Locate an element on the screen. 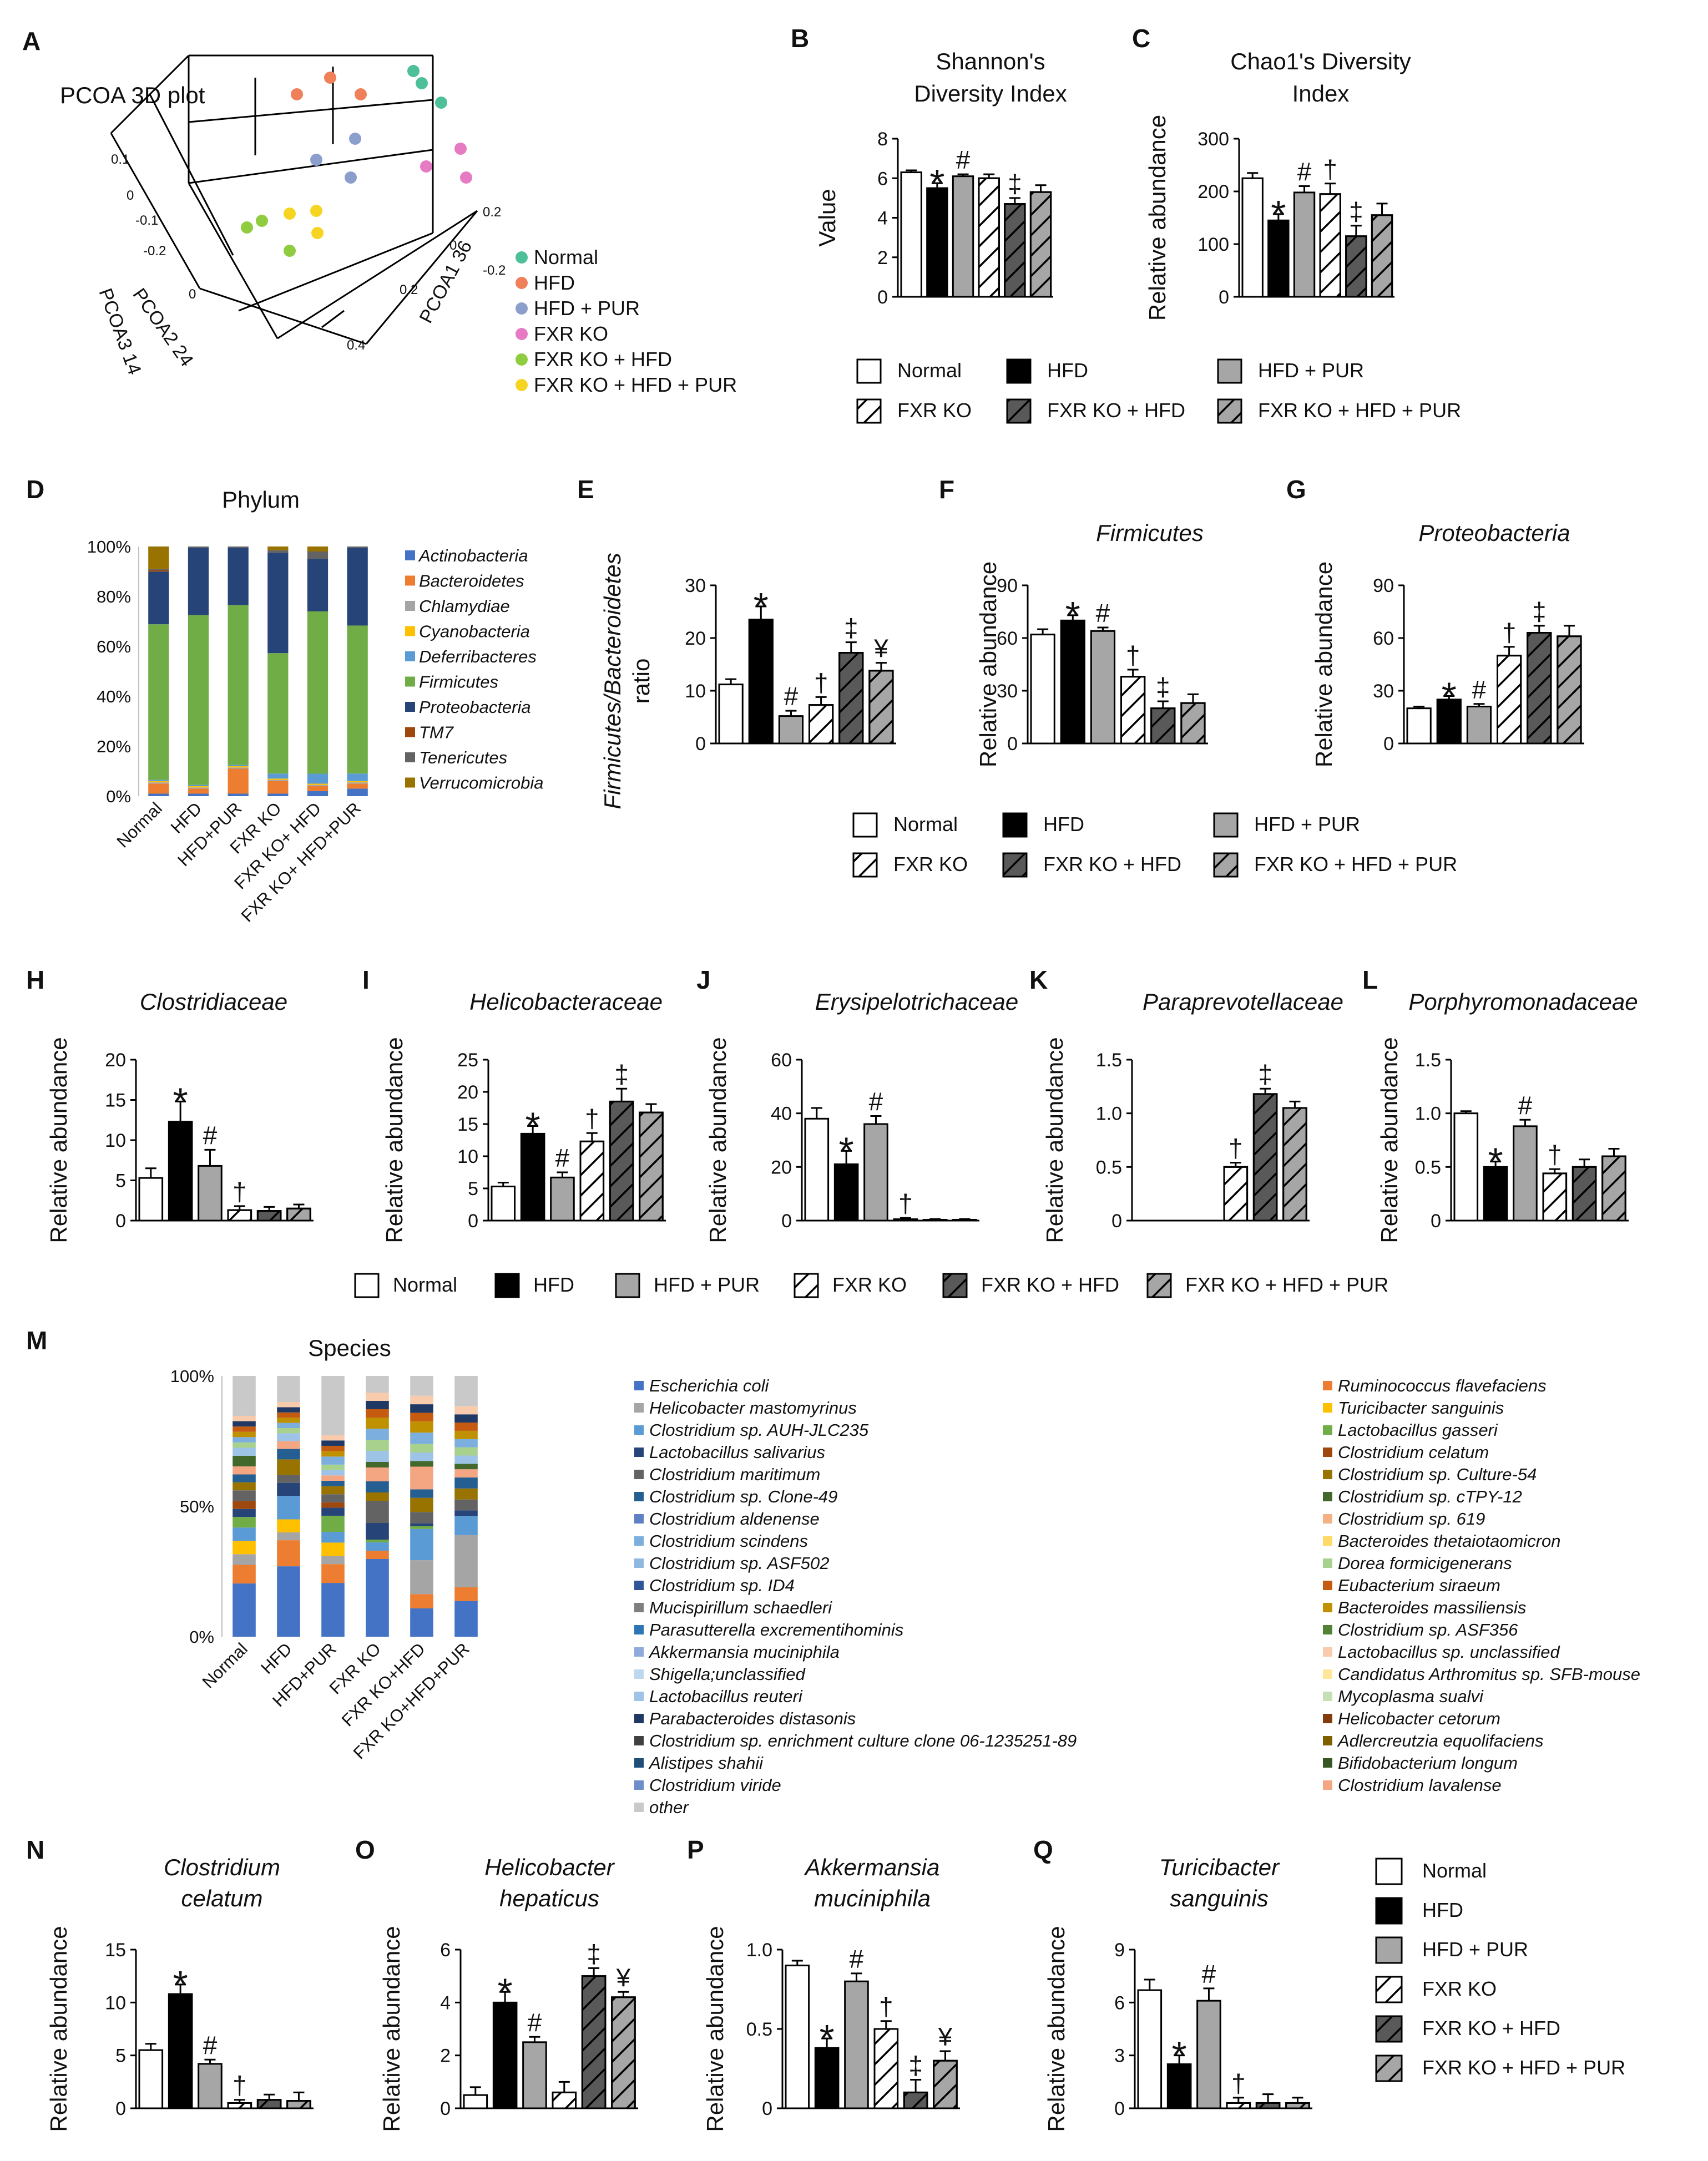  species-legend-label: Clostridium sp. ASF356 is located at coordinates (1428, 1629).